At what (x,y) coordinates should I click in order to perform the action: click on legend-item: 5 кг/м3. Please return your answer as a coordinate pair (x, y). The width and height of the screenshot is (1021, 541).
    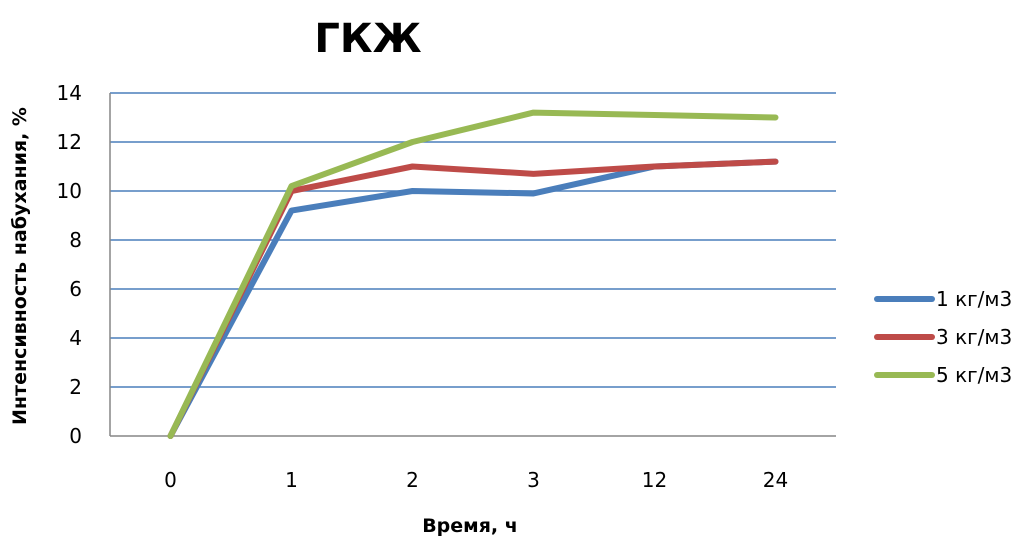
    Looking at the image, I should click on (943, 375).